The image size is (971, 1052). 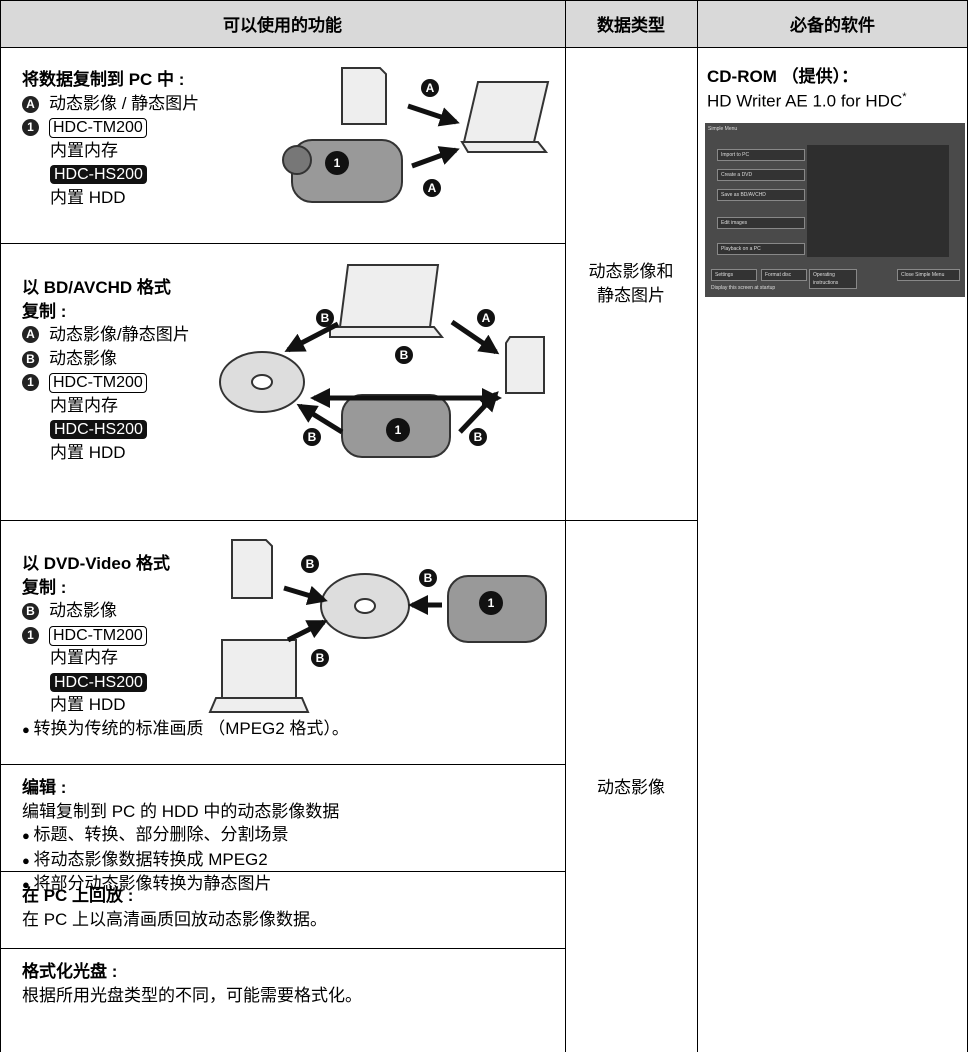 What do you see at coordinates (181, 811) in the screenshot?
I see `description: 编辑复制到 PC 的 HDD 中的动态影像数据` at bounding box center [181, 811].